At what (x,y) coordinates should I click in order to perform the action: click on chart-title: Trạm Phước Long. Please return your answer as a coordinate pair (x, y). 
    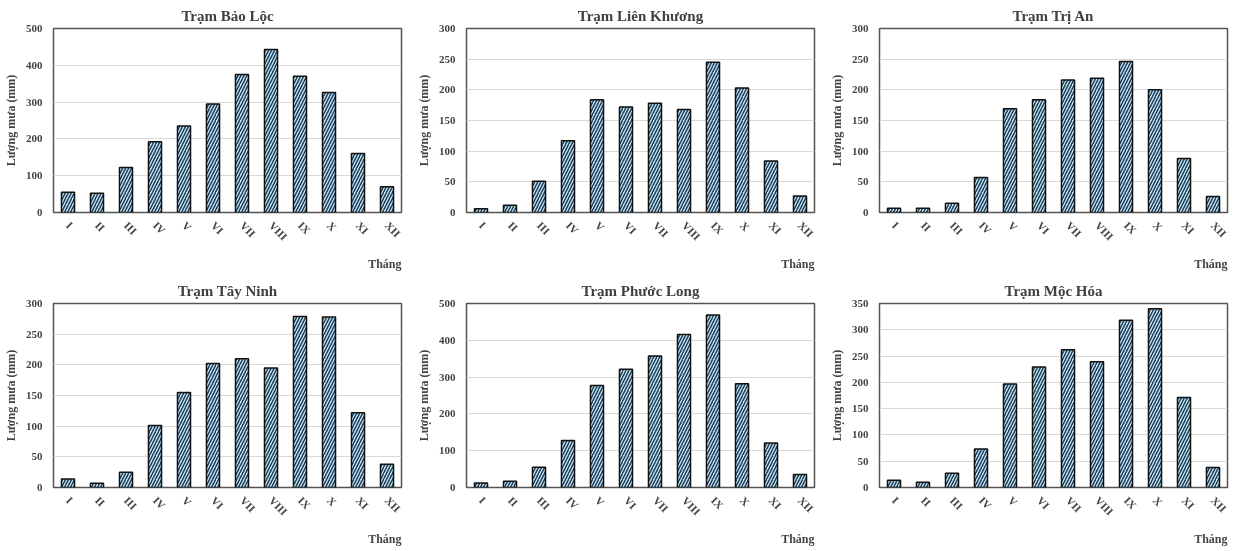
    Looking at the image, I should click on (640, 290).